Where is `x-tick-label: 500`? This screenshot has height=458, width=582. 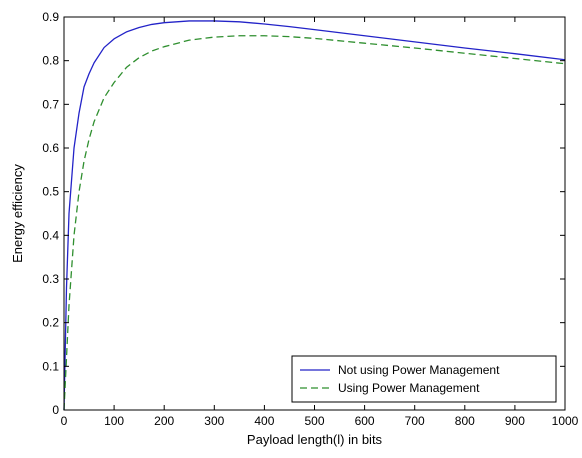
x-tick-label: 500 is located at coordinates (314, 421).